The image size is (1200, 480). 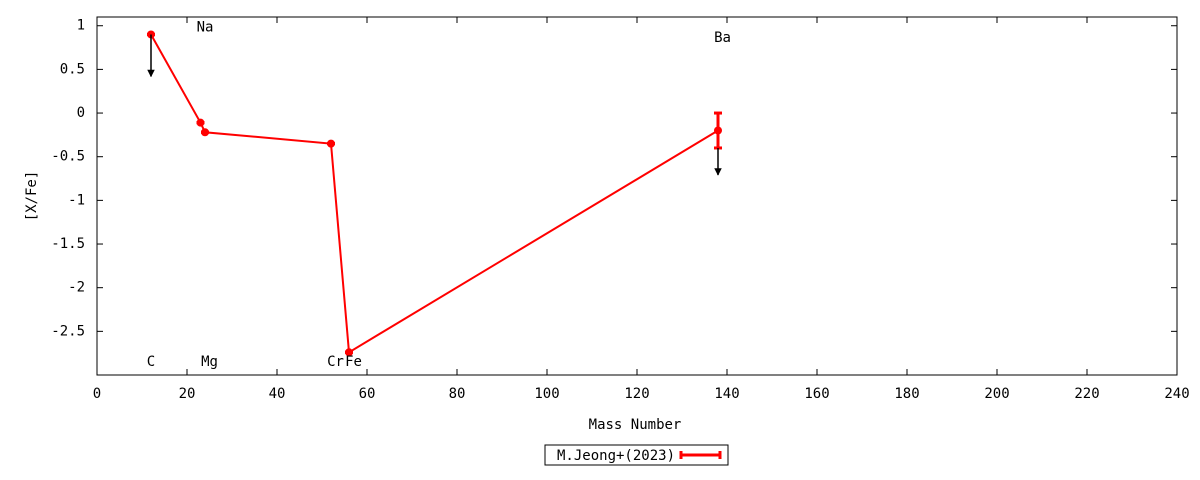 What do you see at coordinates (277, 394) in the screenshot?
I see `x-tick-label: 40` at bounding box center [277, 394].